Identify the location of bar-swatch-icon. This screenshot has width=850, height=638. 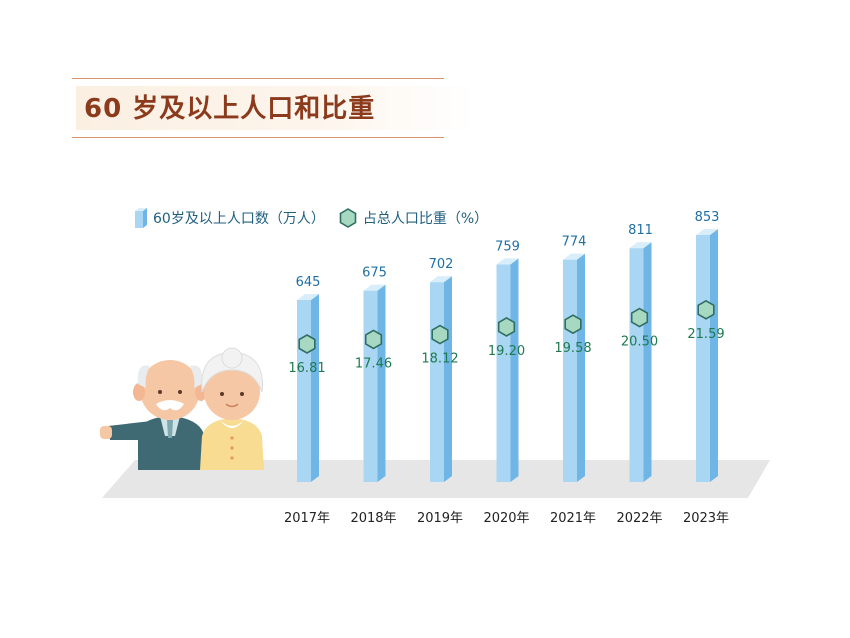
(141, 218).